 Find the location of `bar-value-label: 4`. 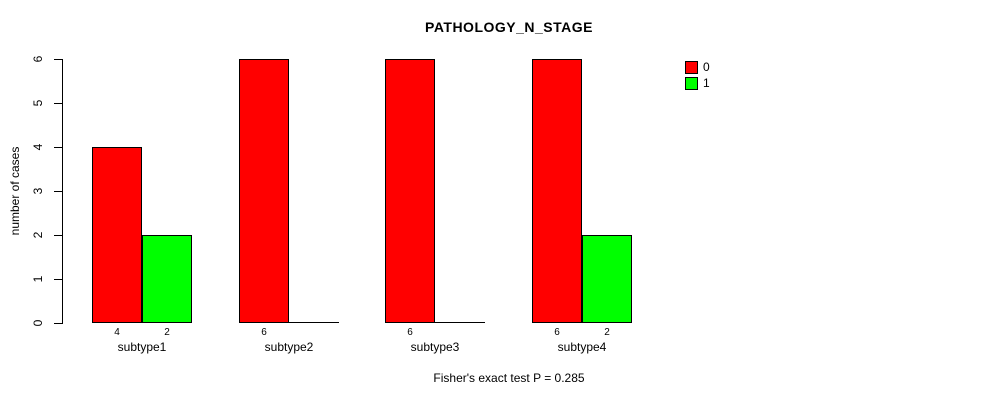

bar-value-label: 4 is located at coordinates (117, 332).